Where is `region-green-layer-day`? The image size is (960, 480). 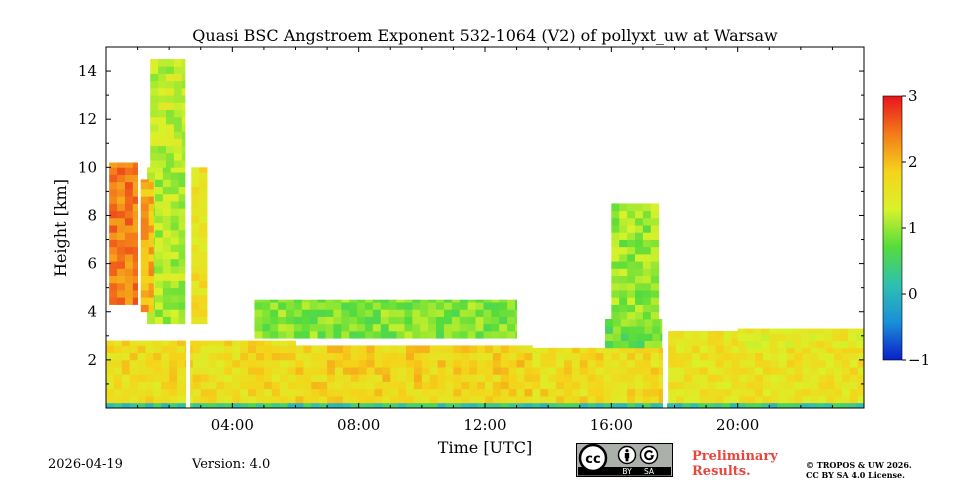
region-green-layer-day is located at coordinates (385, 319).